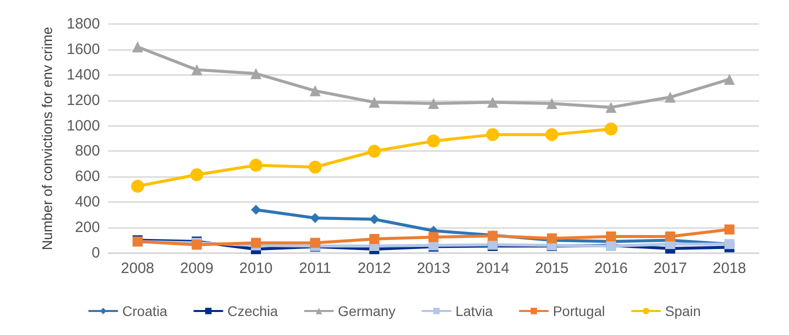 This screenshot has height=335, width=789. I want to click on legend-label: Germany, so click(367, 311).